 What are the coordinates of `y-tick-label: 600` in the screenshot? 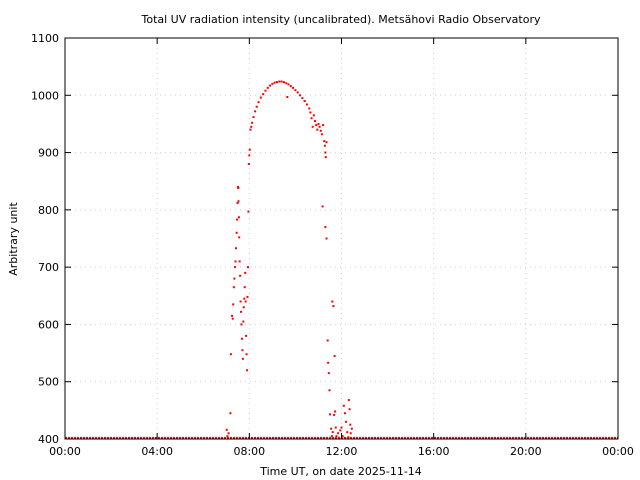 It's located at (48, 324).